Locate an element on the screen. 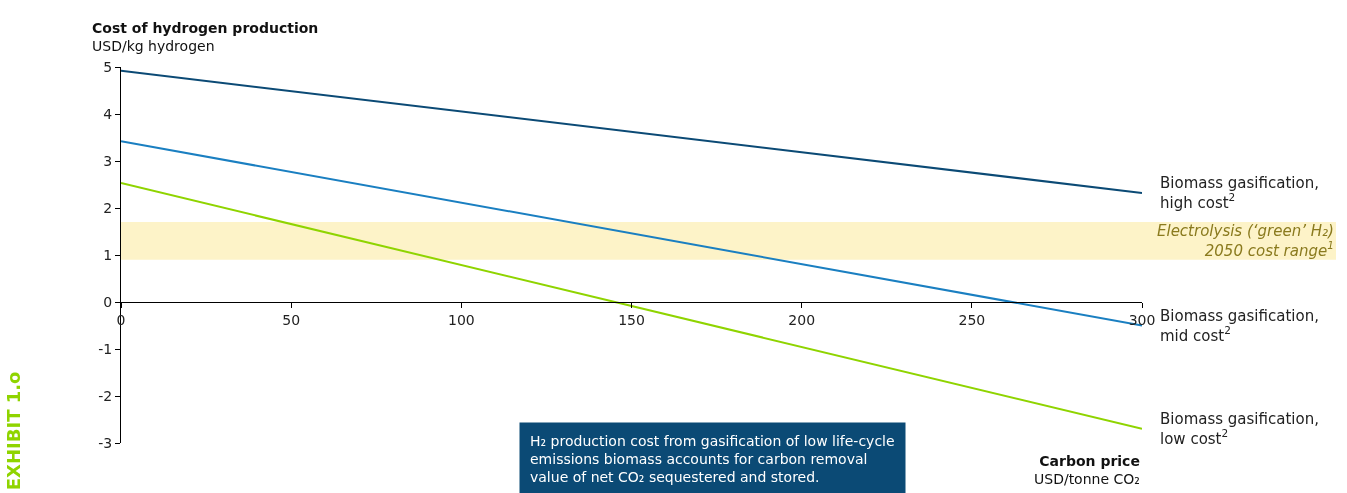 The width and height of the screenshot is (1347, 493). x-tick-label: 250 is located at coordinates (972, 319).